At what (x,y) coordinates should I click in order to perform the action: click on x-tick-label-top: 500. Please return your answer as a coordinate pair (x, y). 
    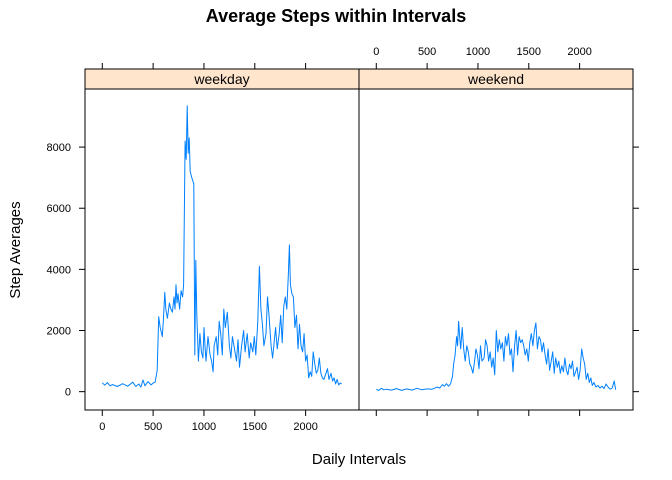
    Looking at the image, I should click on (427, 52).